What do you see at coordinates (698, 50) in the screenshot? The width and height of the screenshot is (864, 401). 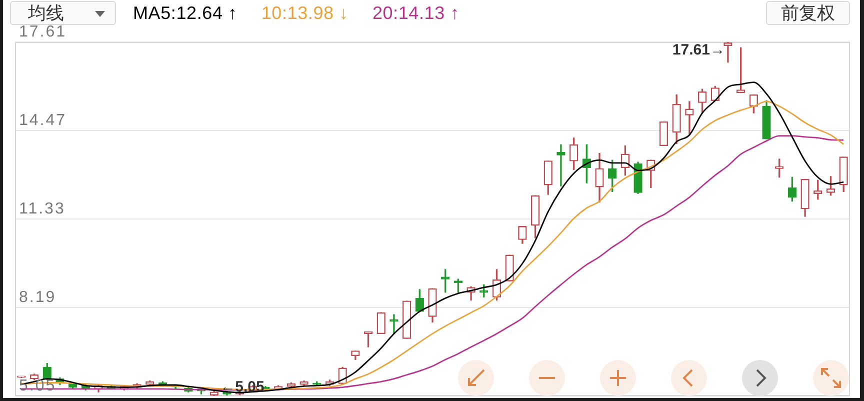 I see `annotation: 17.61→` at bounding box center [698, 50].